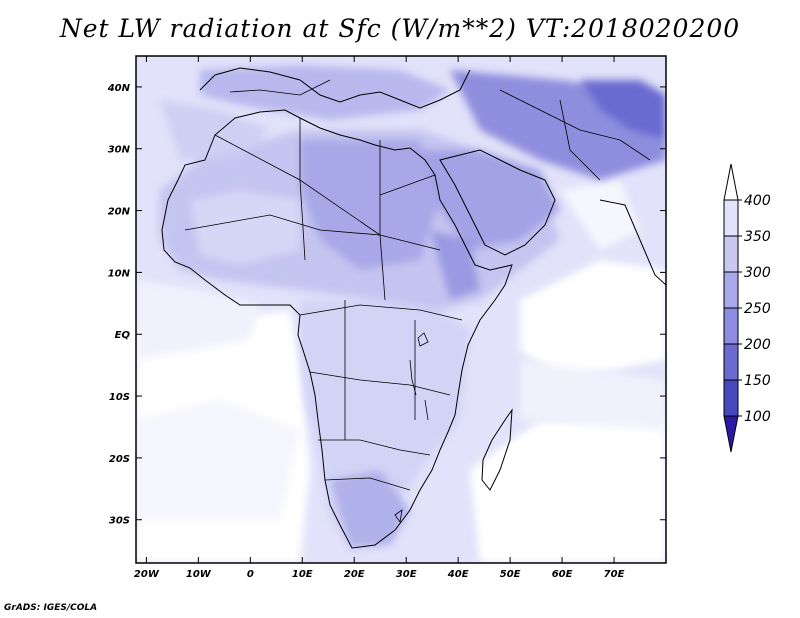  Describe the element at coordinates (757, 309) in the screenshot. I see `colorbar-label: 250` at that location.